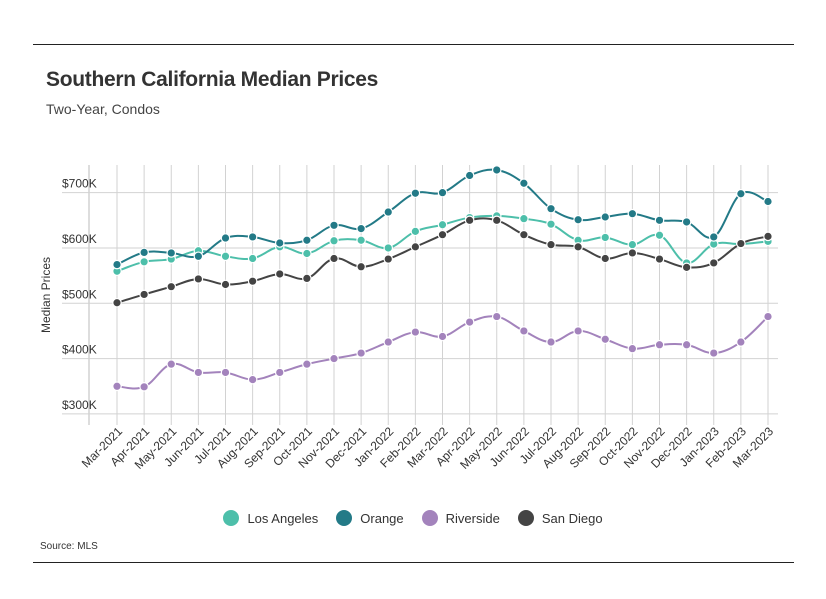 The height and width of the screenshot is (599, 826). What do you see at coordinates (472, 518) in the screenshot?
I see `legend-label: Riverside` at bounding box center [472, 518].